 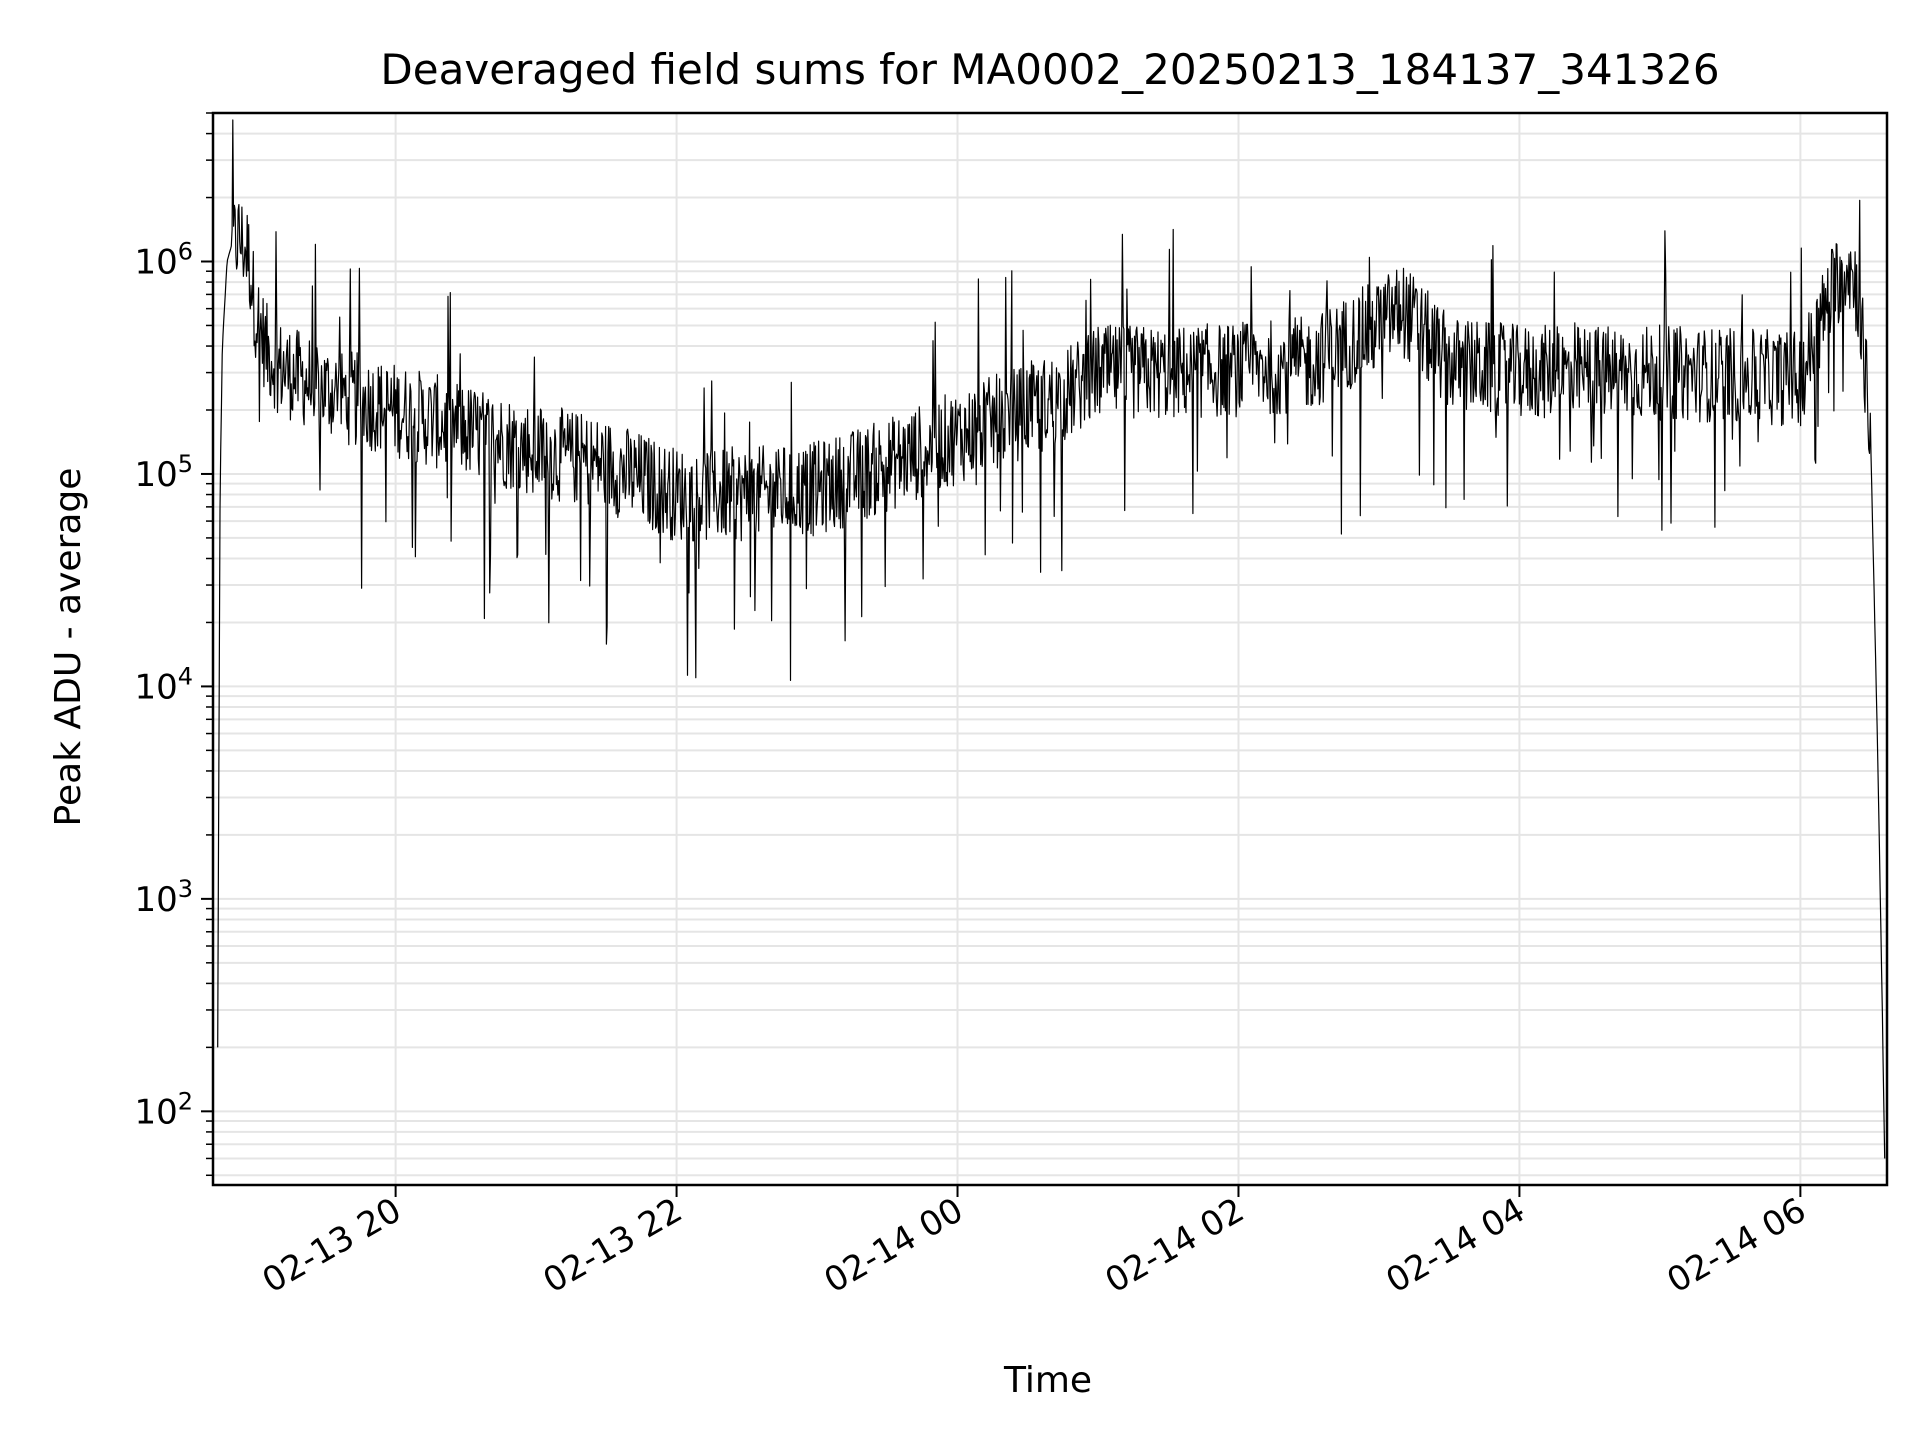 What do you see at coordinates (163, 1109) in the screenshot?
I see `y-tick-label: 10²` at bounding box center [163, 1109].